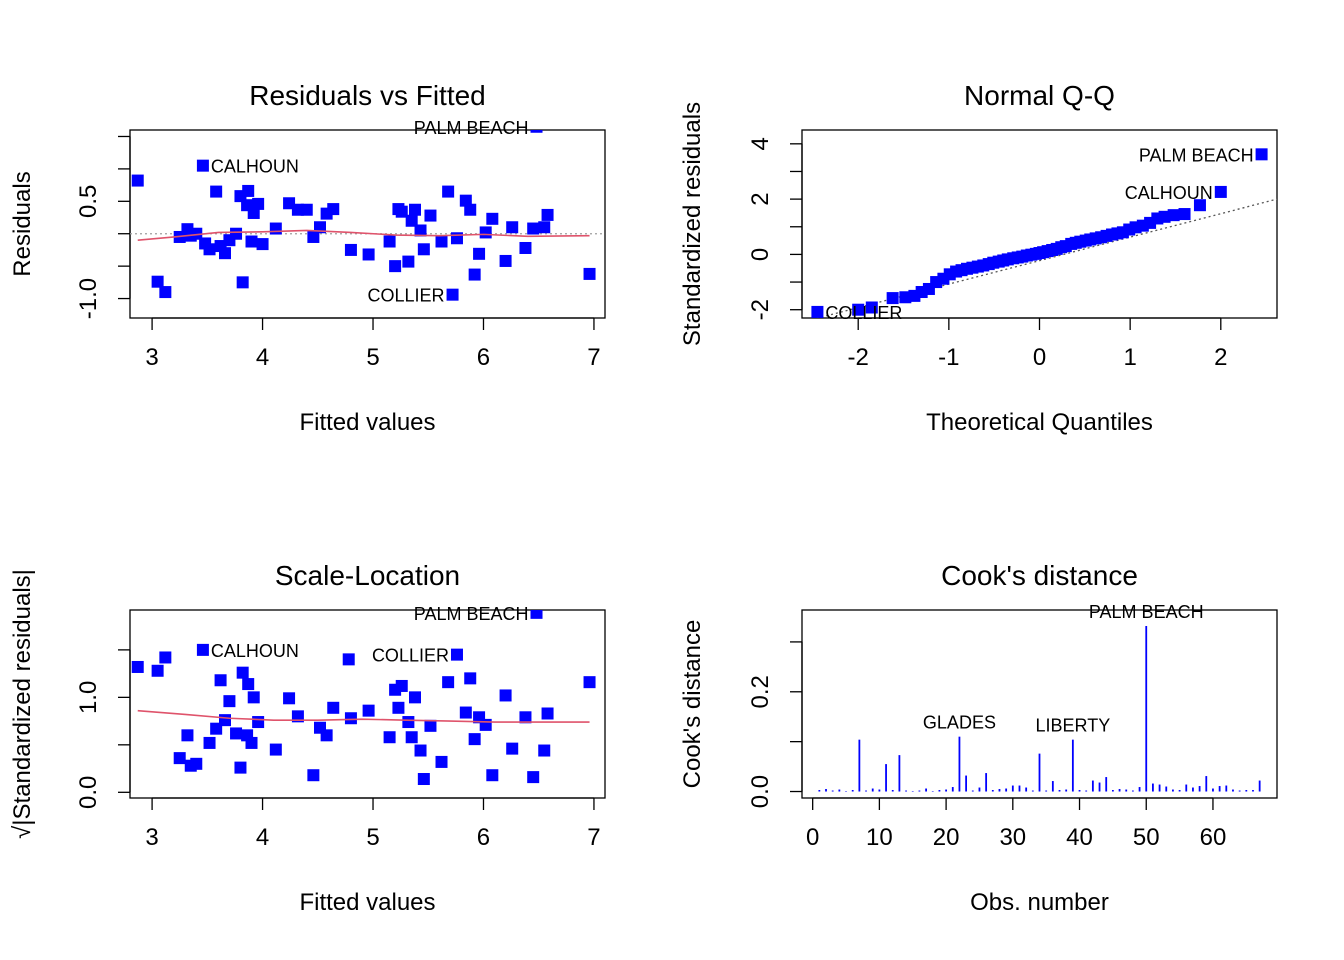 Image resolution: width=1344 pixels, height=960 pixels. What do you see at coordinates (1073, 726) in the screenshot?
I see `point-label: LIBERTY` at bounding box center [1073, 726].